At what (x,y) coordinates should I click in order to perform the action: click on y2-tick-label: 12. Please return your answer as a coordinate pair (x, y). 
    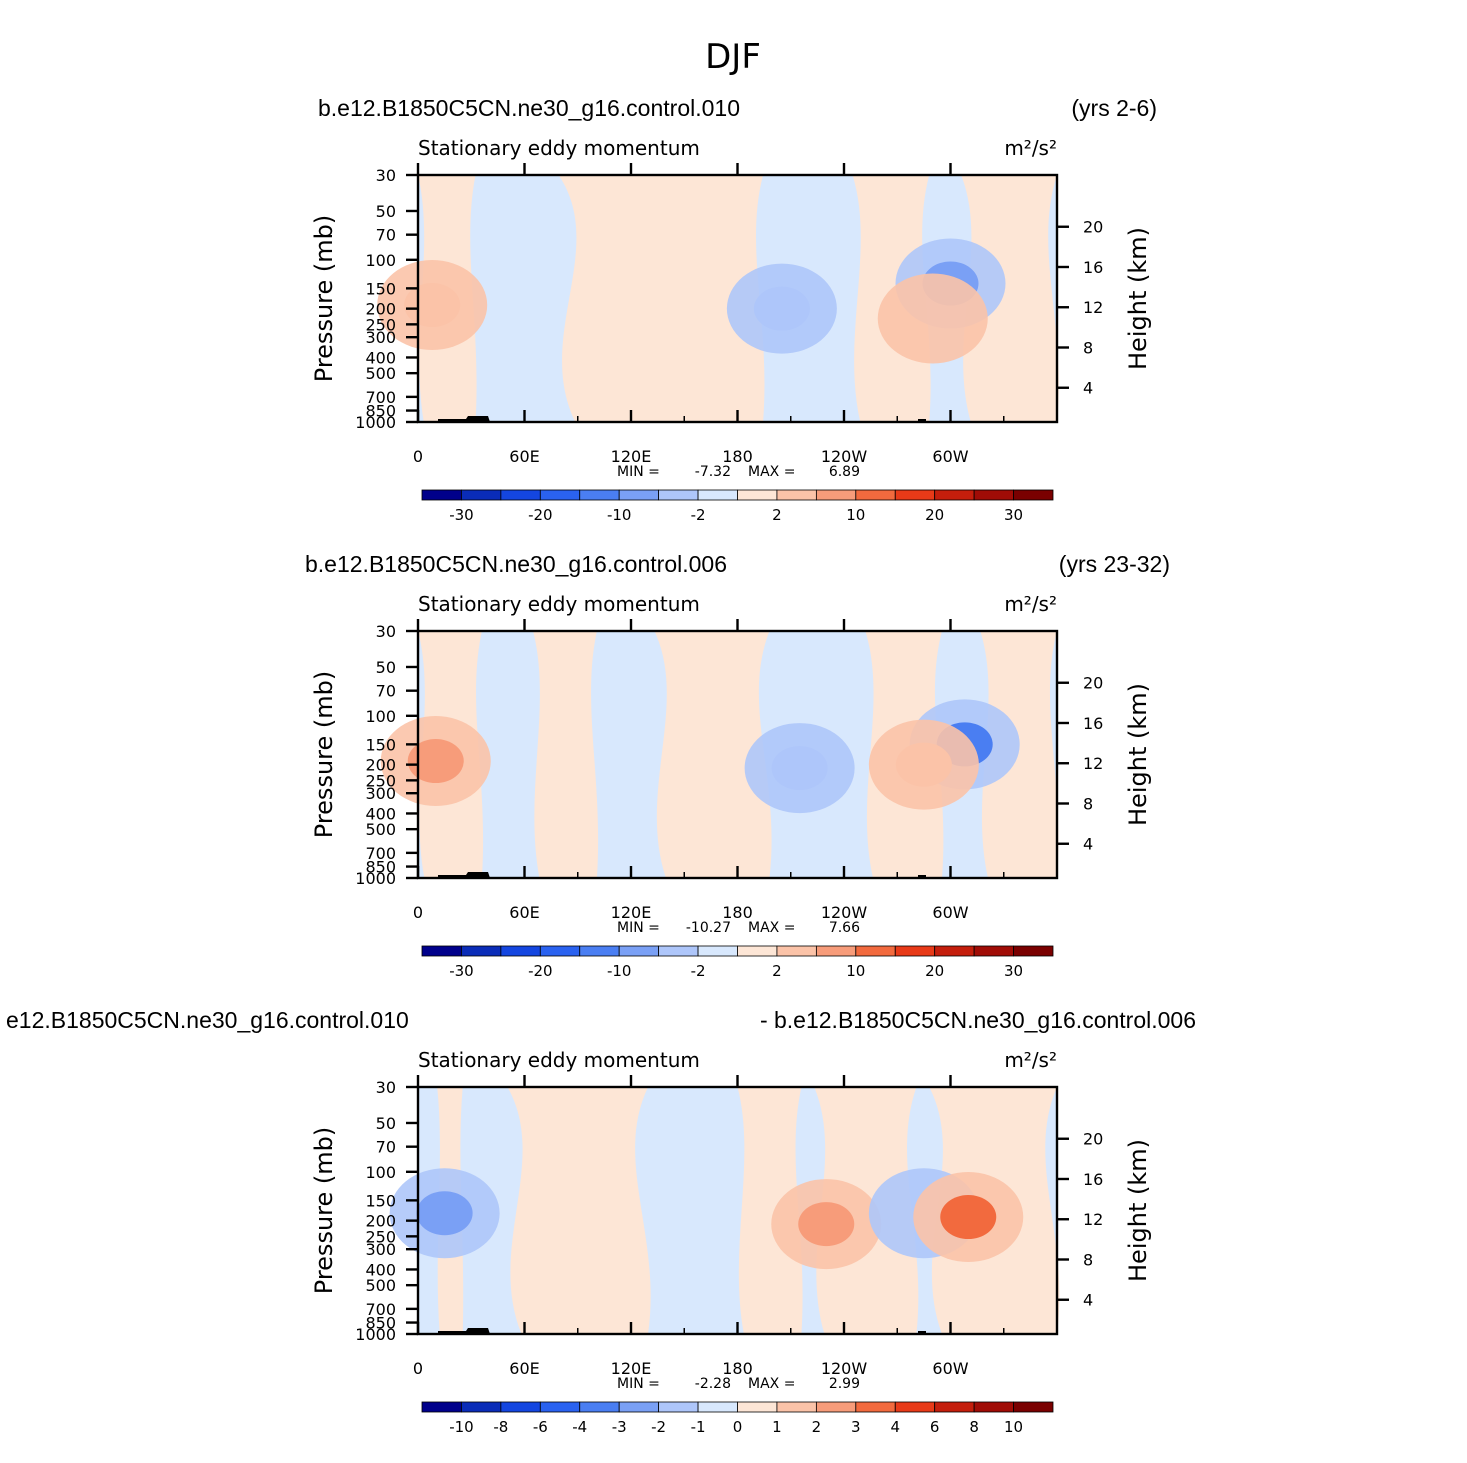
    Looking at the image, I should click on (1093, 1219).